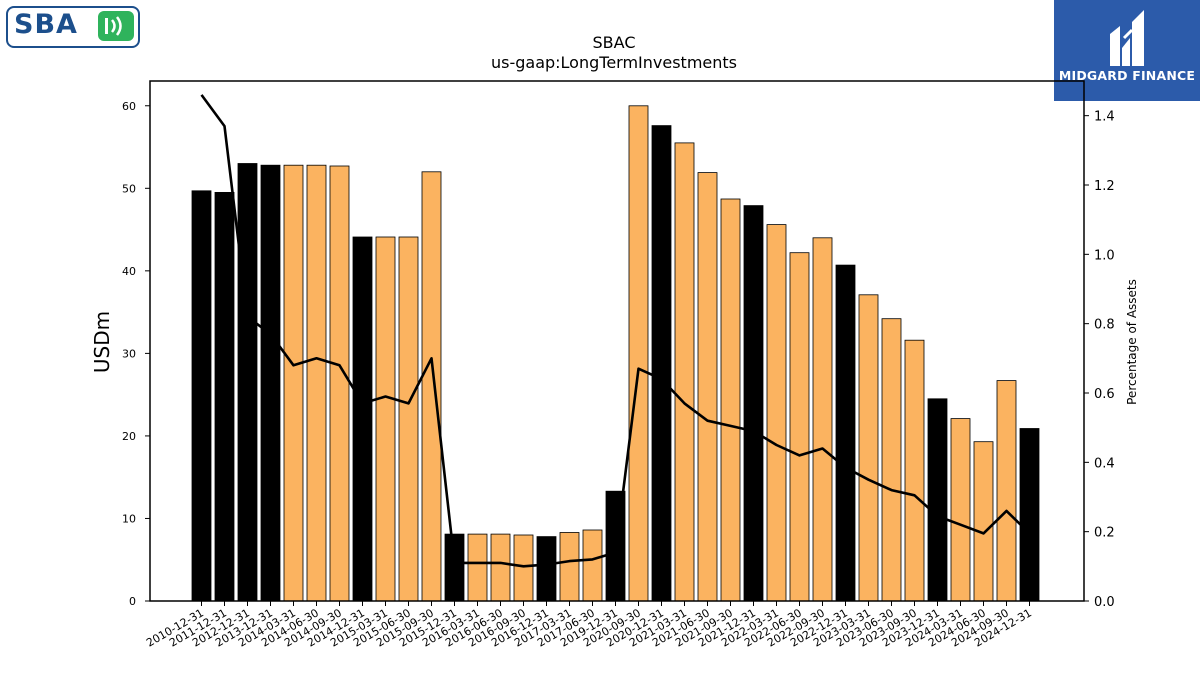 The height and width of the screenshot is (675, 1200). I want to click on y2-tick-label: 1.4, so click(1104, 117).